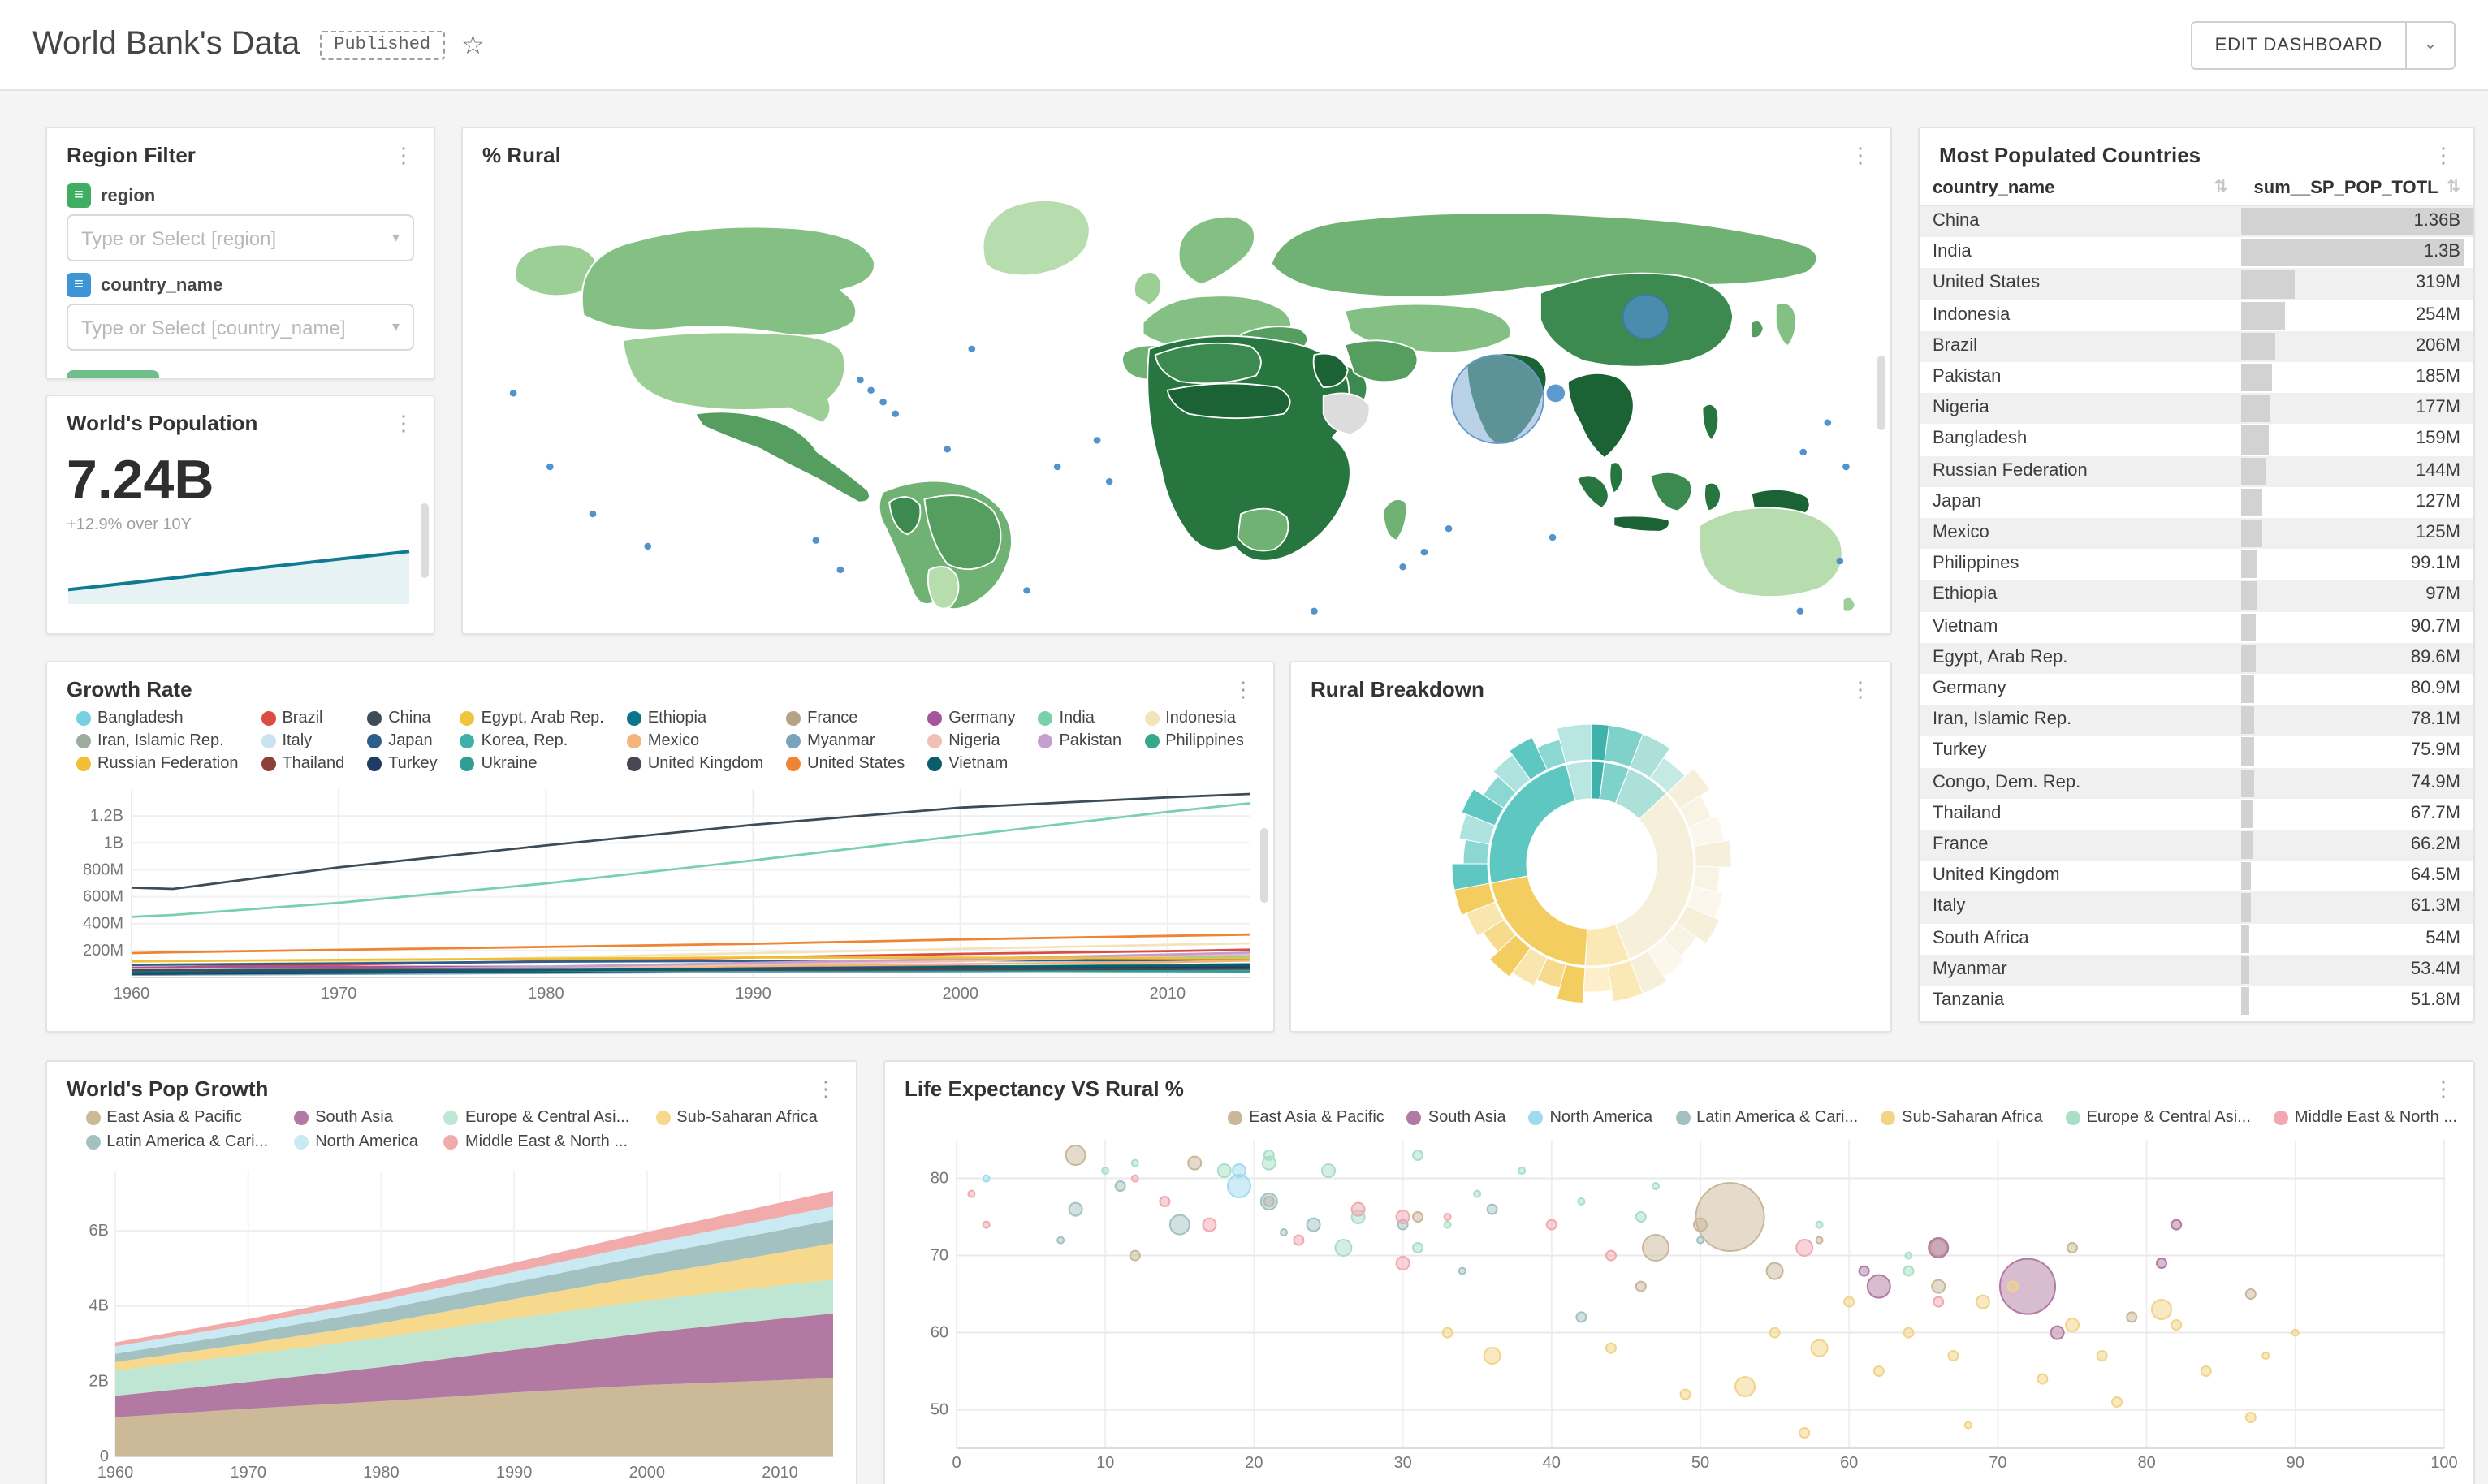 Image resolution: width=2488 pixels, height=1484 pixels. Describe the element at coordinates (1590, 847) in the screenshot. I see `rural-breakdown-card: Rural Breakdown ⋮` at that location.